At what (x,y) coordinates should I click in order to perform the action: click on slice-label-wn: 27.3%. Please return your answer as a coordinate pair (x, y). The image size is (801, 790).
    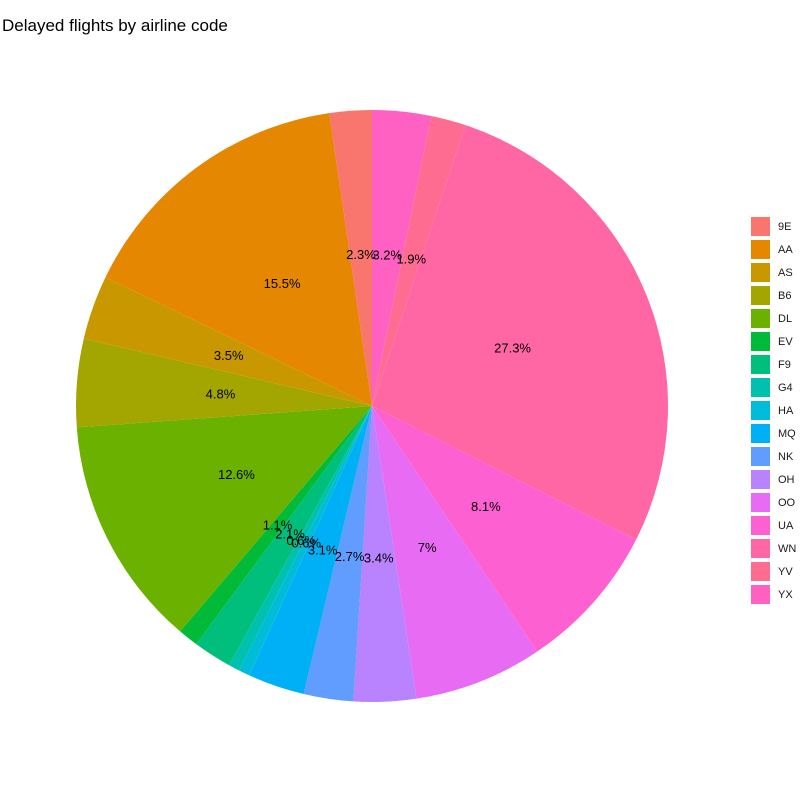
    Looking at the image, I should click on (512, 348).